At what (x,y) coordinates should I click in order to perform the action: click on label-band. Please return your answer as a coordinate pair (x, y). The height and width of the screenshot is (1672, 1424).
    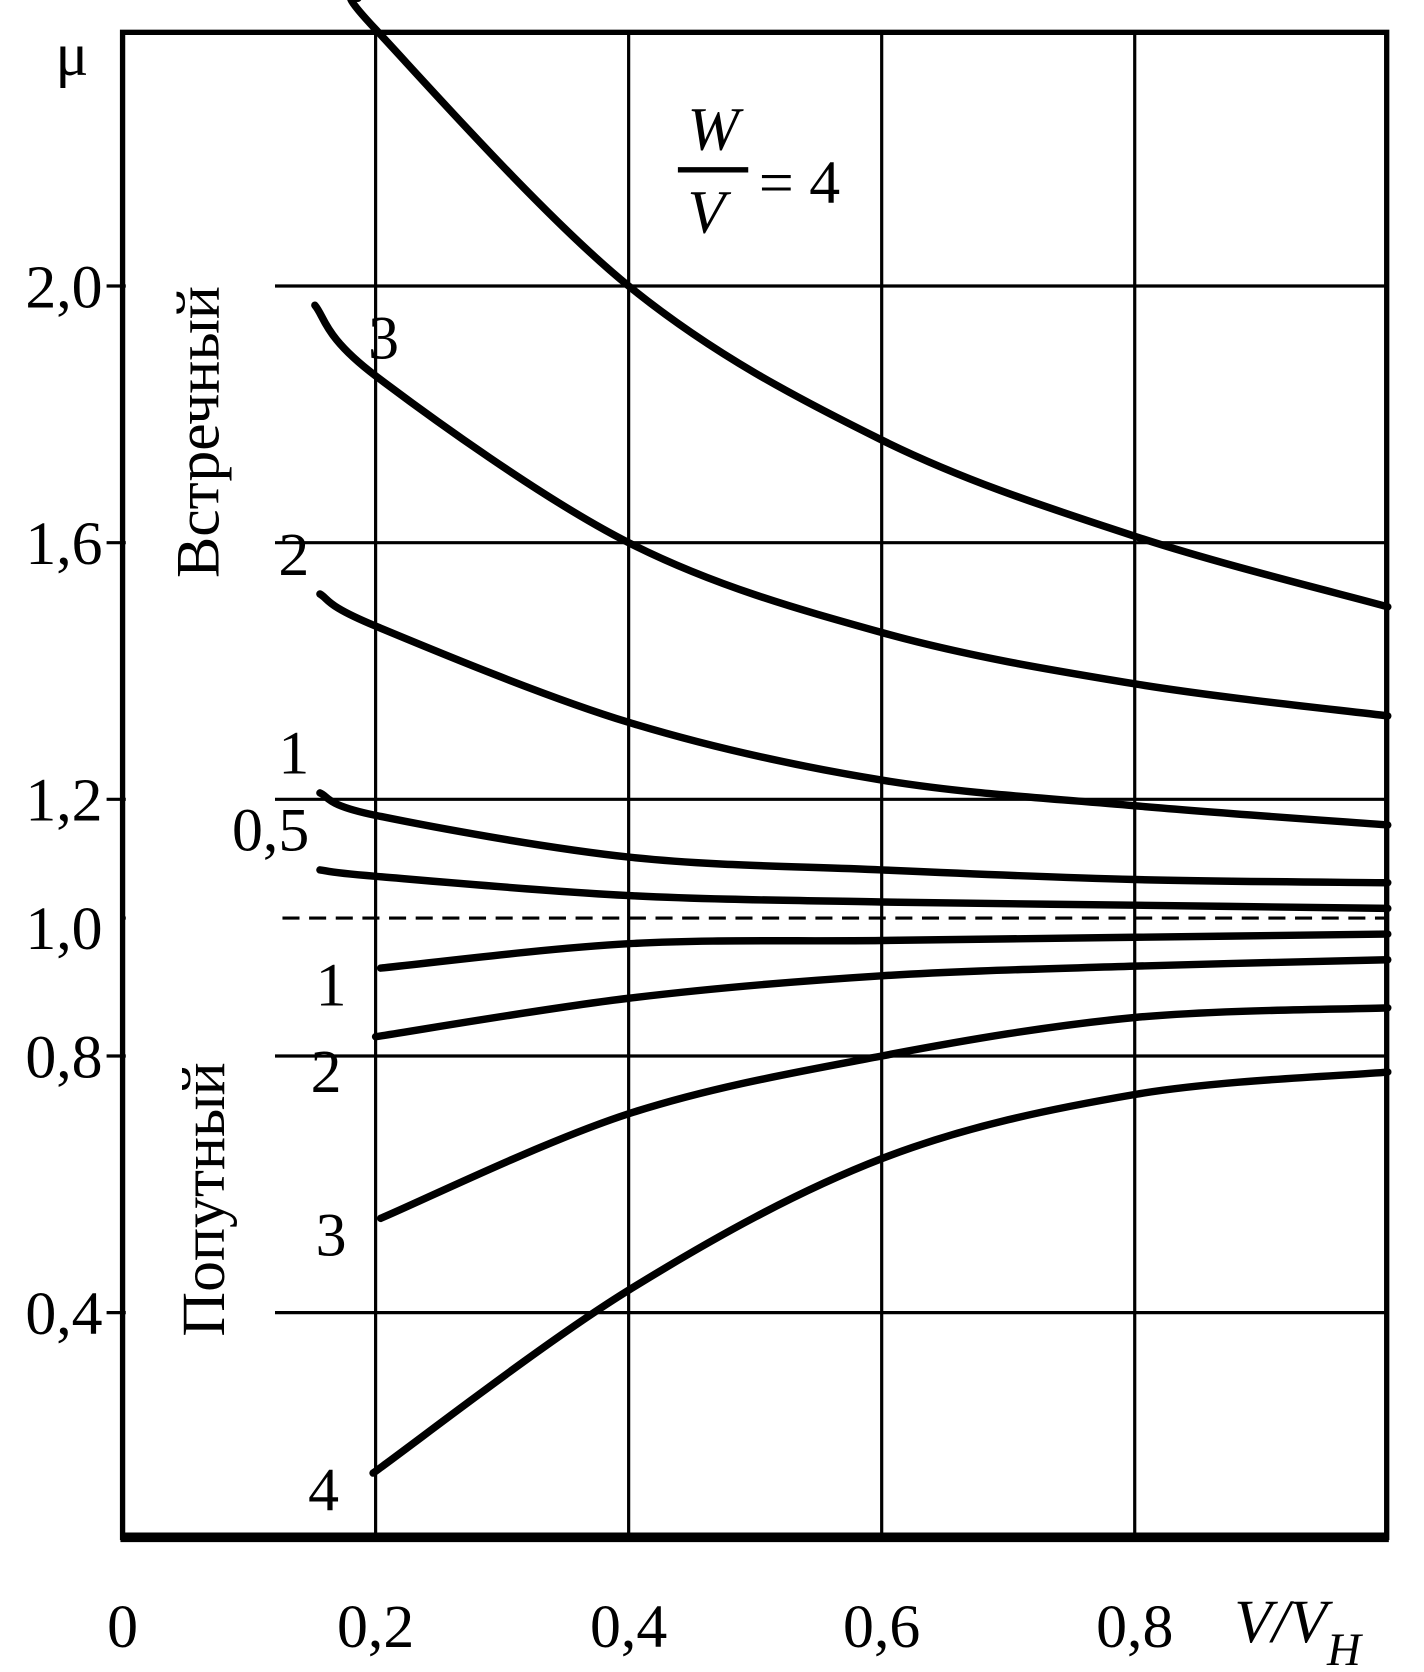
    Looking at the image, I should click on (200, 784).